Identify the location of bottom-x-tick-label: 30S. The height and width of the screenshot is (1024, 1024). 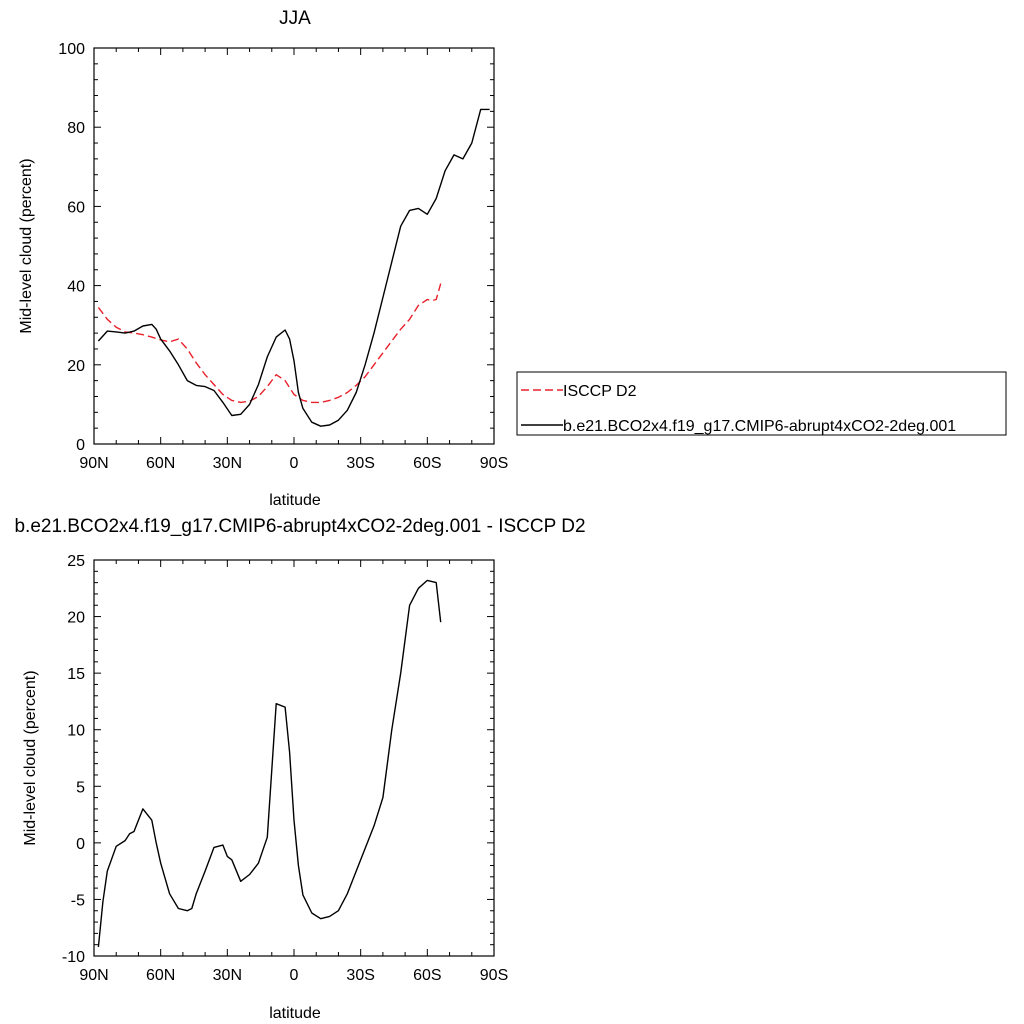
(360, 975).